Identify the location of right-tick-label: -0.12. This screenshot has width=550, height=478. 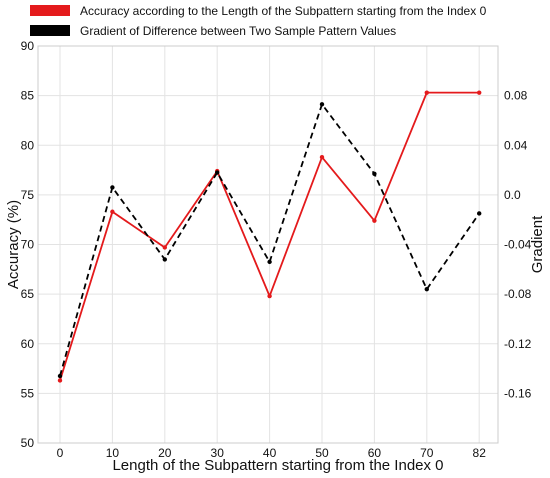
(518, 344).